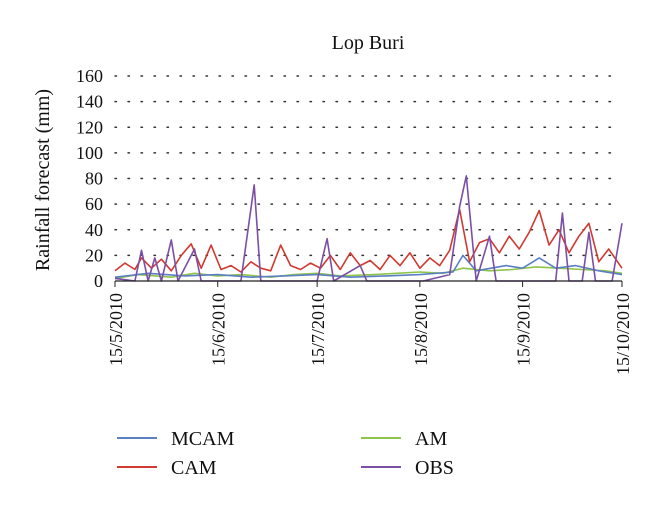 This screenshot has width=660, height=507. What do you see at coordinates (368, 43) in the screenshot?
I see `chart-title: Lop Buri` at bounding box center [368, 43].